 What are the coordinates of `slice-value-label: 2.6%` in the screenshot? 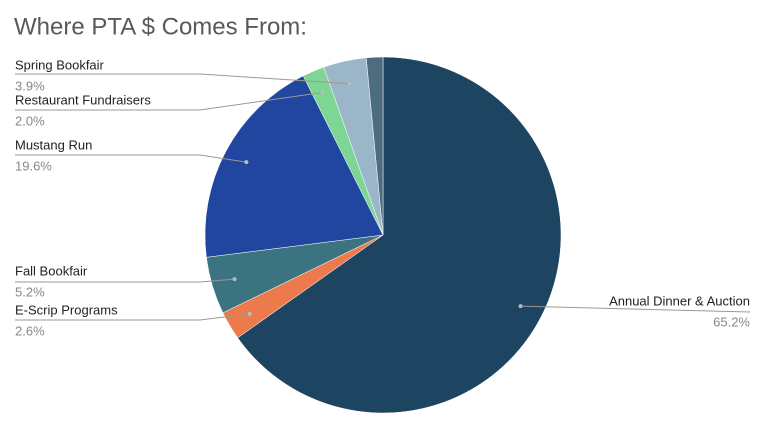 It's located at (30, 330).